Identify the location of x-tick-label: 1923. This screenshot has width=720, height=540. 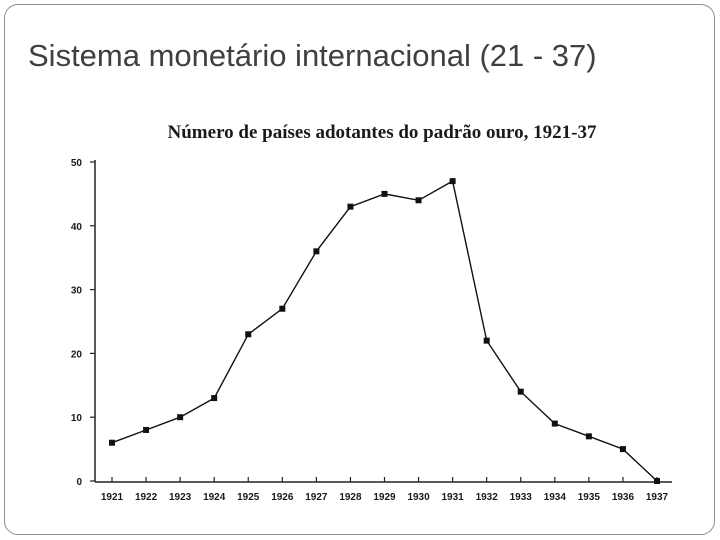
(180, 497).